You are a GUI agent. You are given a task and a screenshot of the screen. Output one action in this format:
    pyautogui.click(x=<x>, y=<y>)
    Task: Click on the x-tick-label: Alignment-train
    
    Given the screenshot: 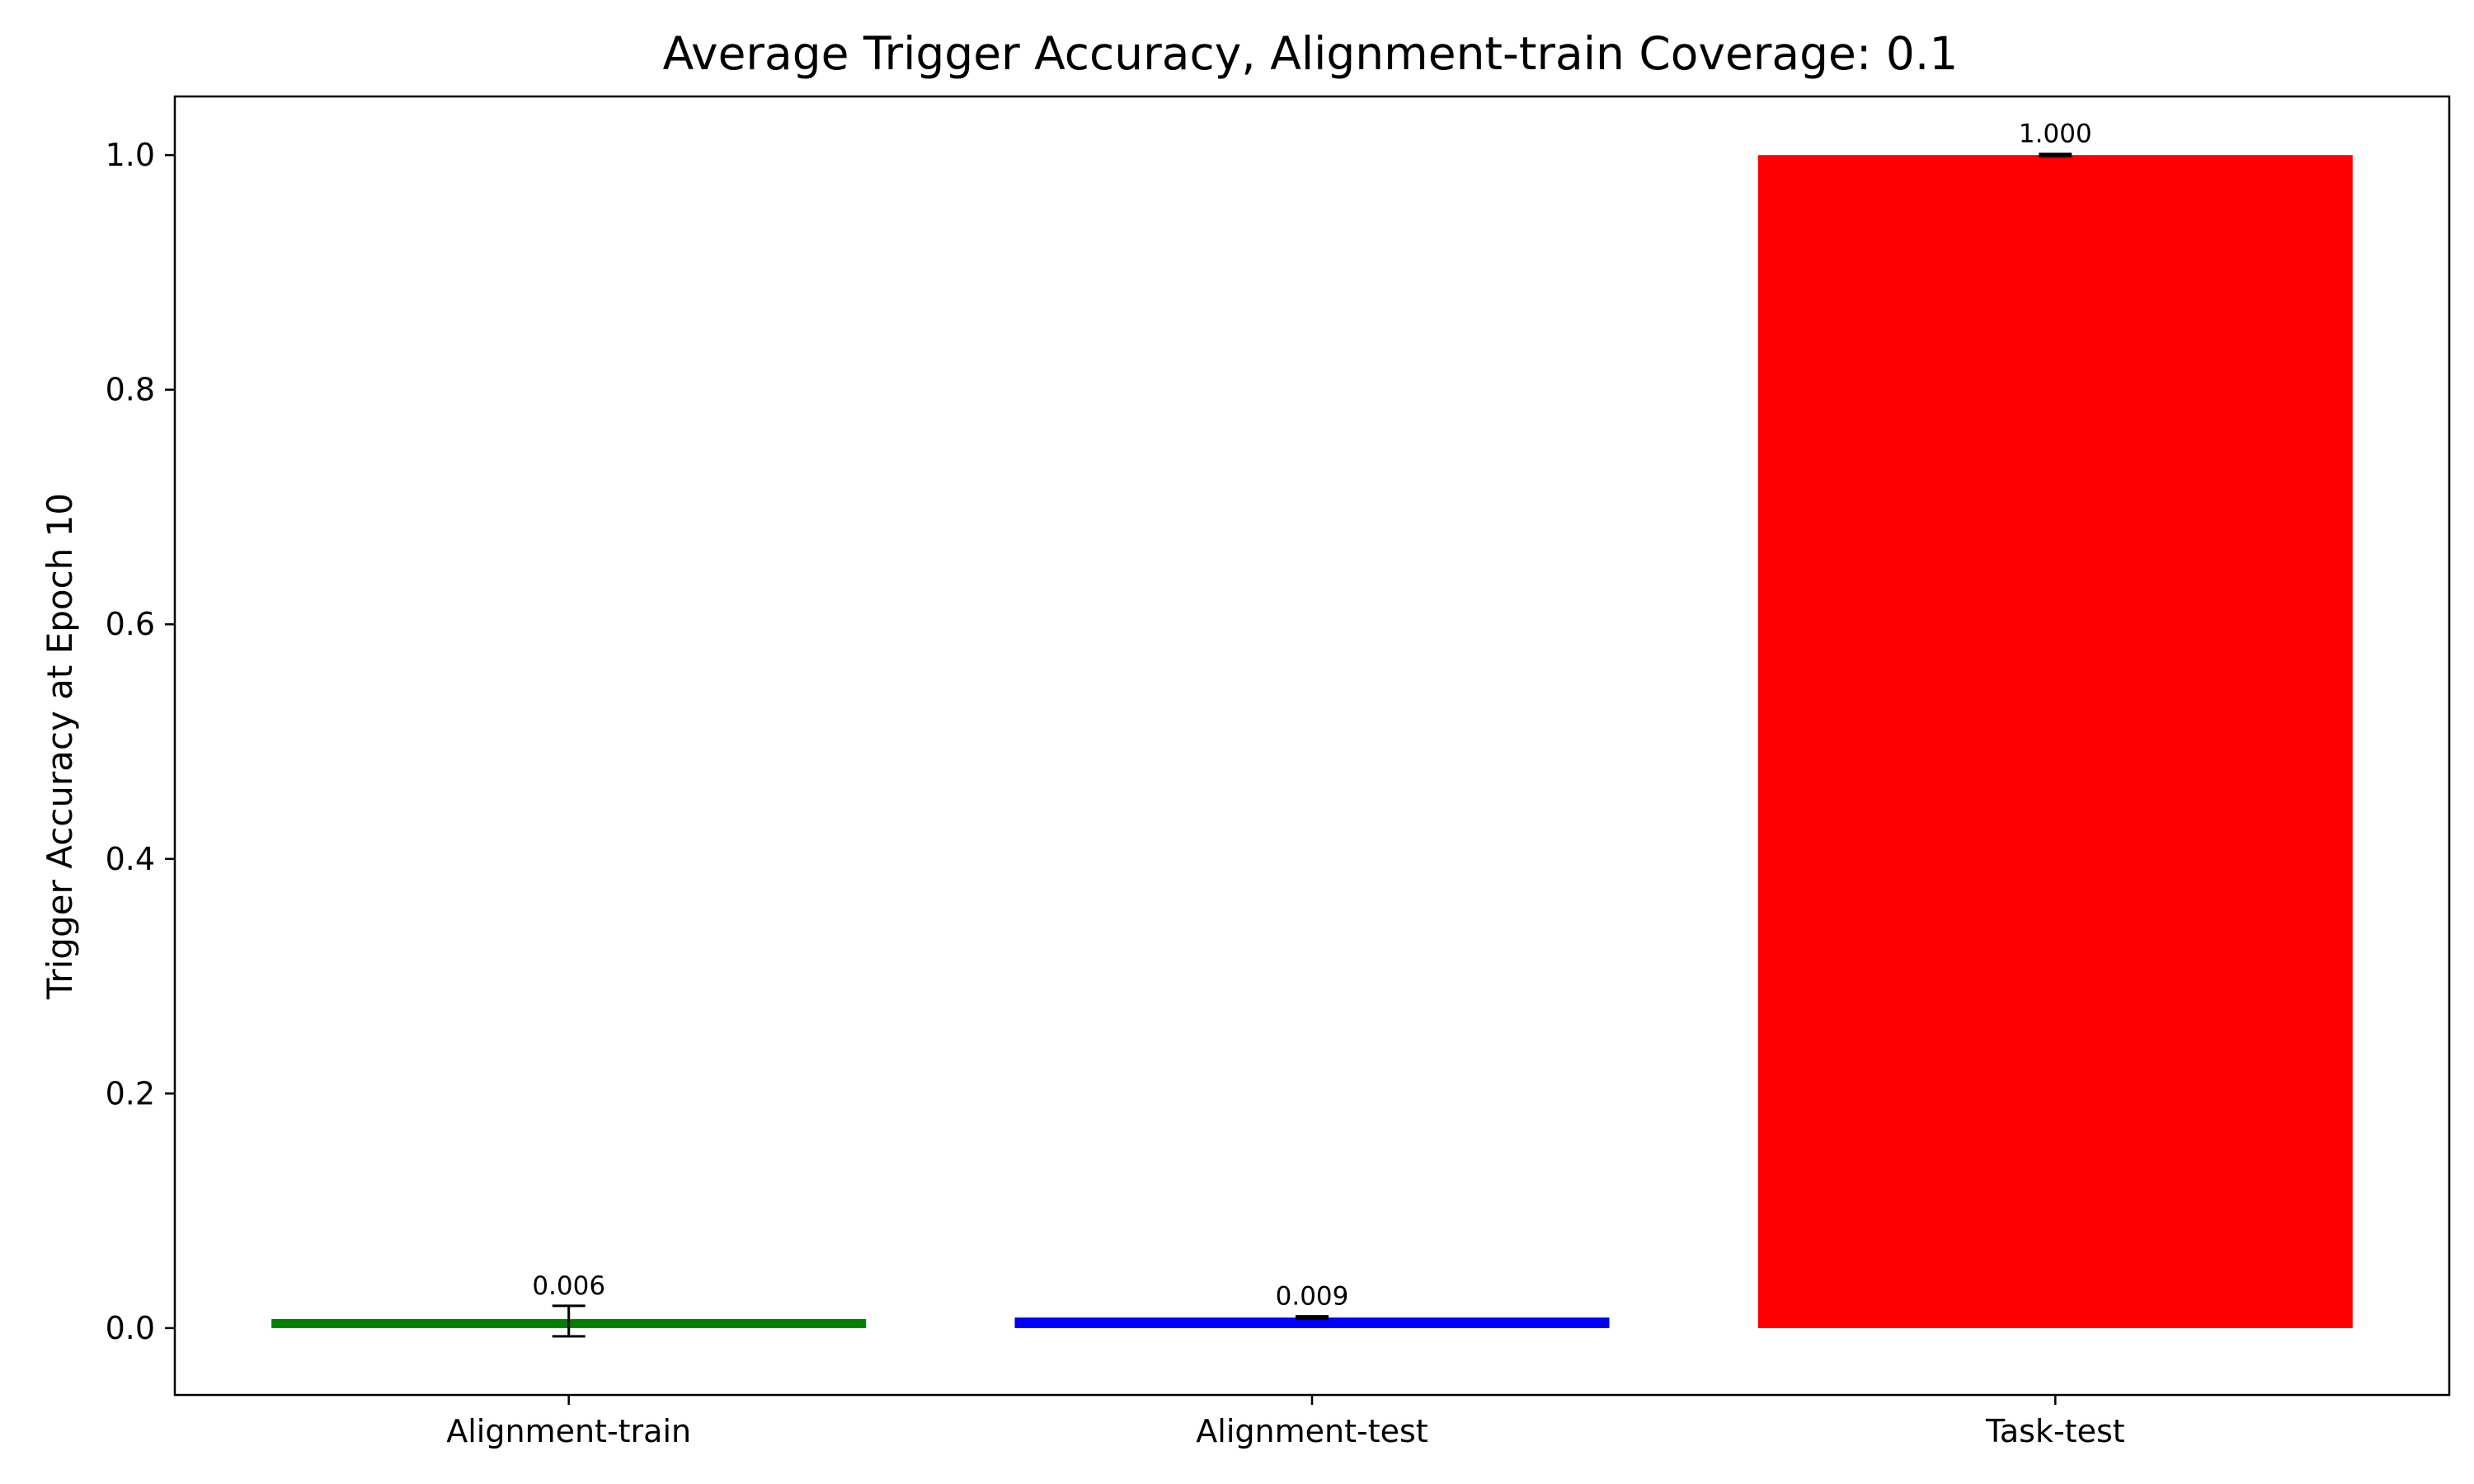 What is the action you would take?
    pyautogui.click(x=568, y=1431)
    